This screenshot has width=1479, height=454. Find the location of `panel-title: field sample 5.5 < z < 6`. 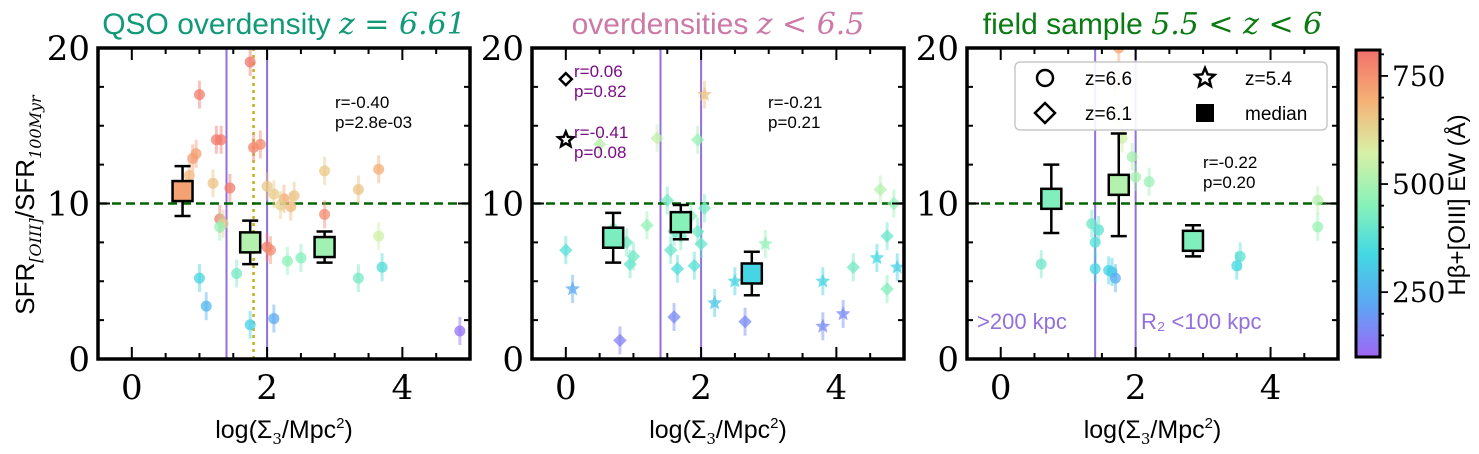

panel-title: field sample 5.5 < z < 6 is located at coordinates (1152, 24).